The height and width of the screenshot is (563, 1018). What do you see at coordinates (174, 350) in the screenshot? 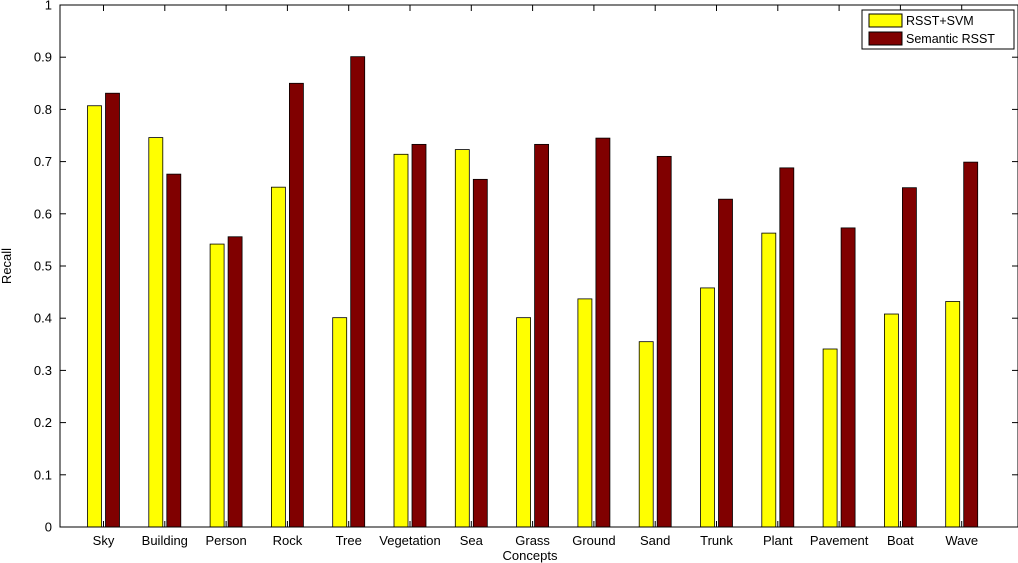
I see `bar-semantic-rsst-building` at bounding box center [174, 350].